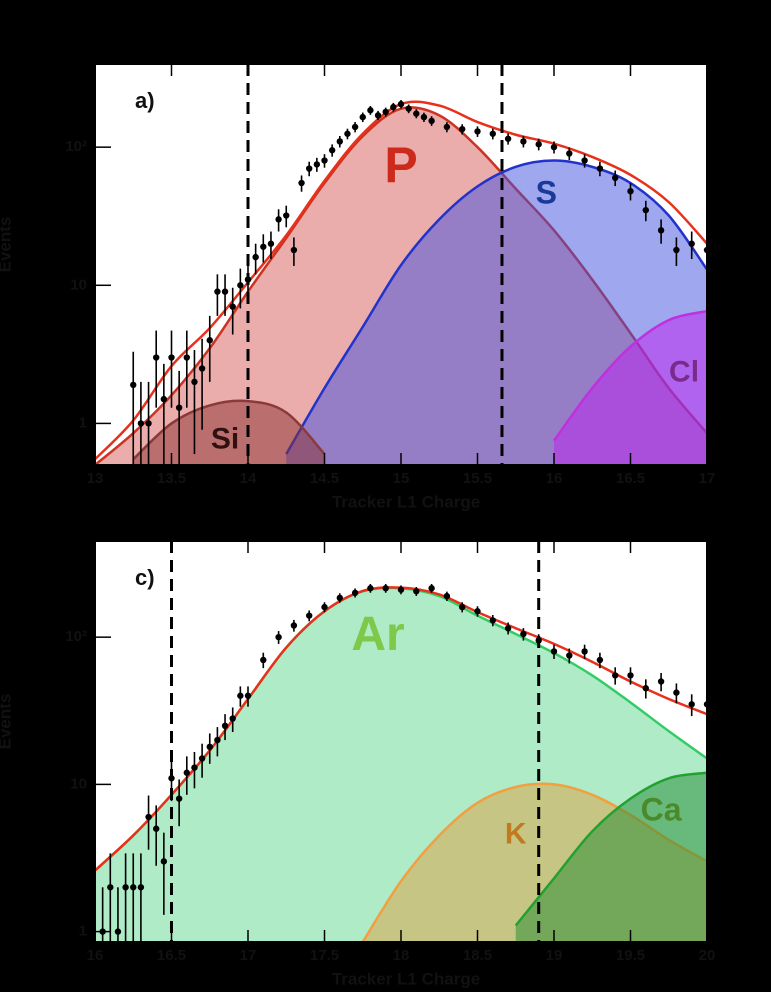 The width and height of the screenshot is (771, 992). I want to click on x-tick-label: 14.5, so click(324, 478).